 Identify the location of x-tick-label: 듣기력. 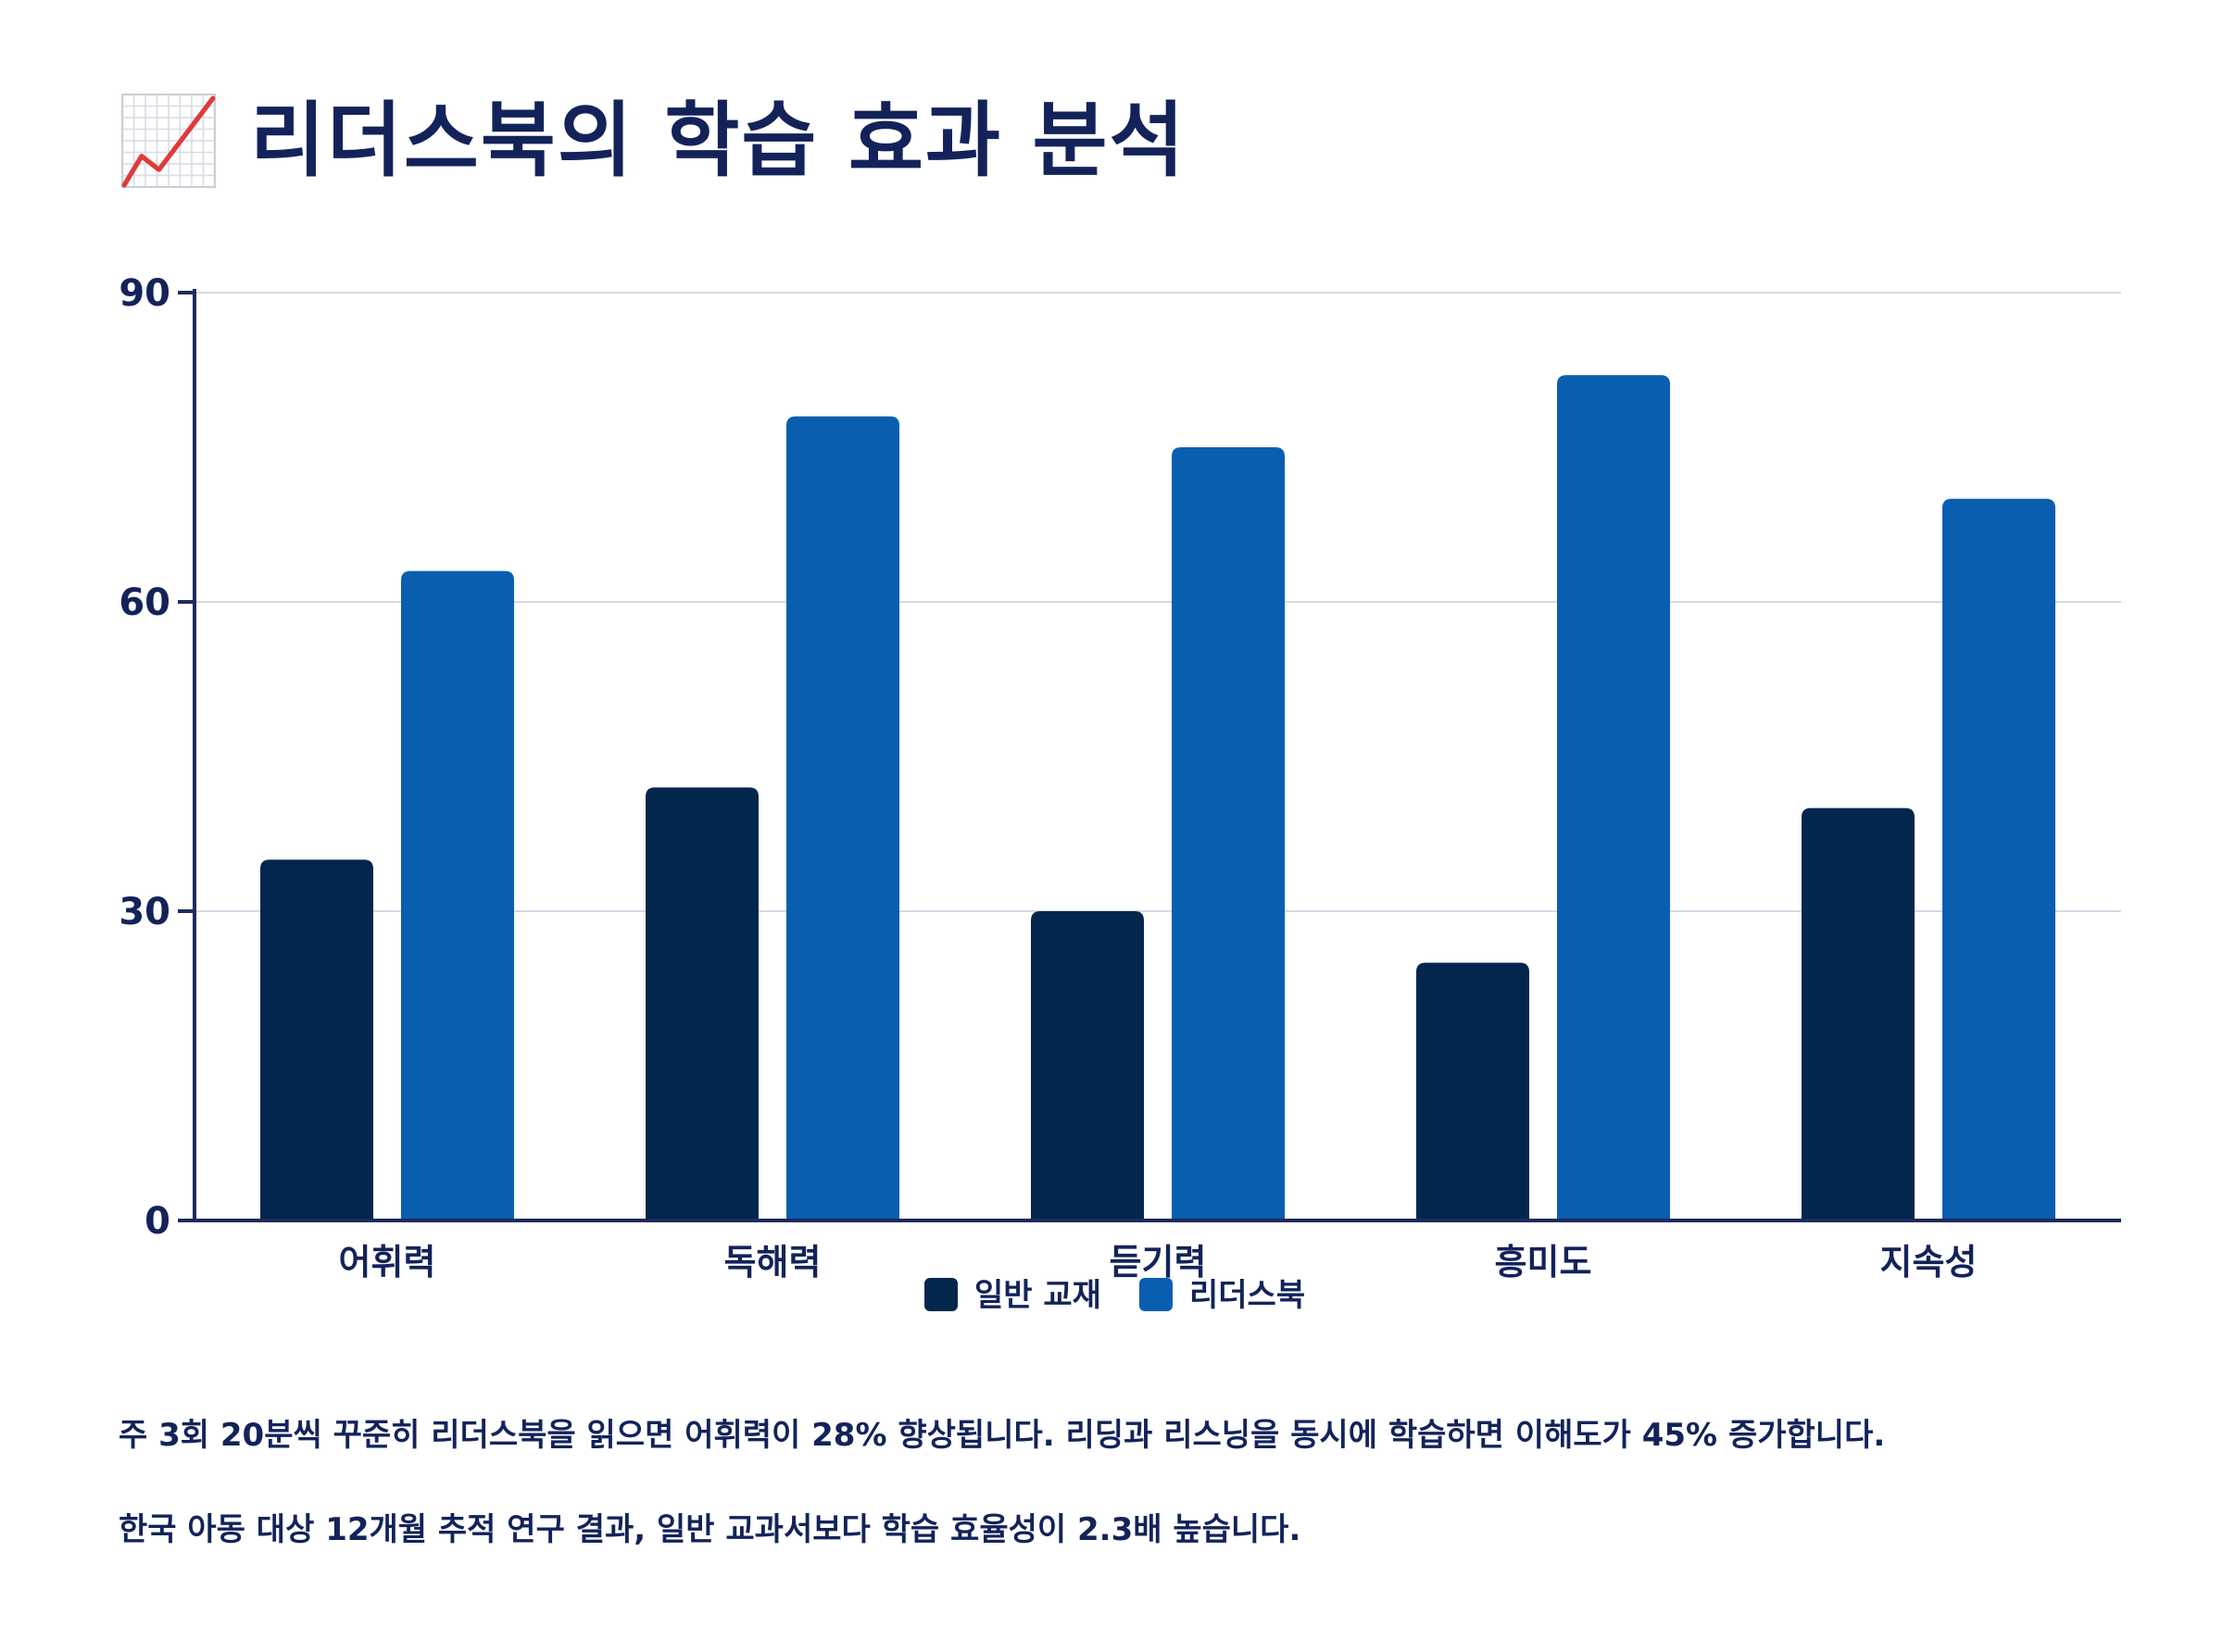
(1158, 1262).